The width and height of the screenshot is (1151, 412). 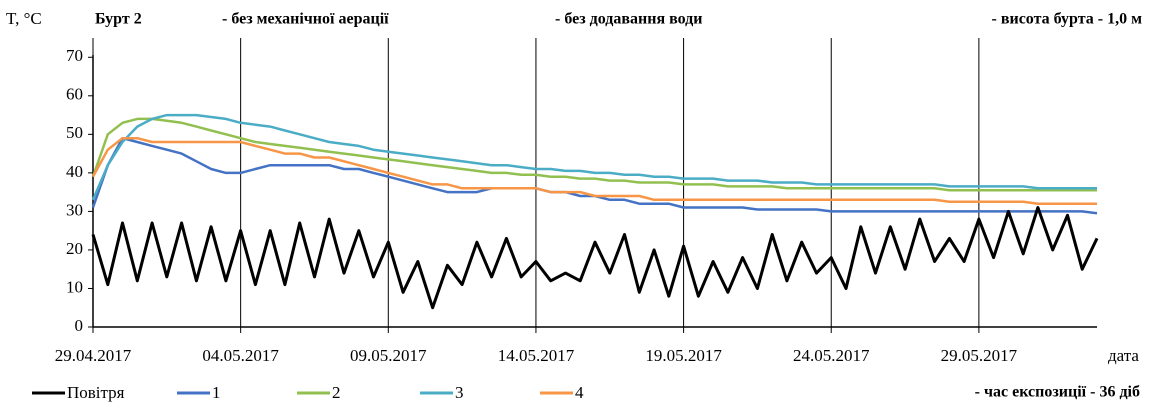 I want to click on x-tick-label: 29.05.2017, so click(x=979, y=355).